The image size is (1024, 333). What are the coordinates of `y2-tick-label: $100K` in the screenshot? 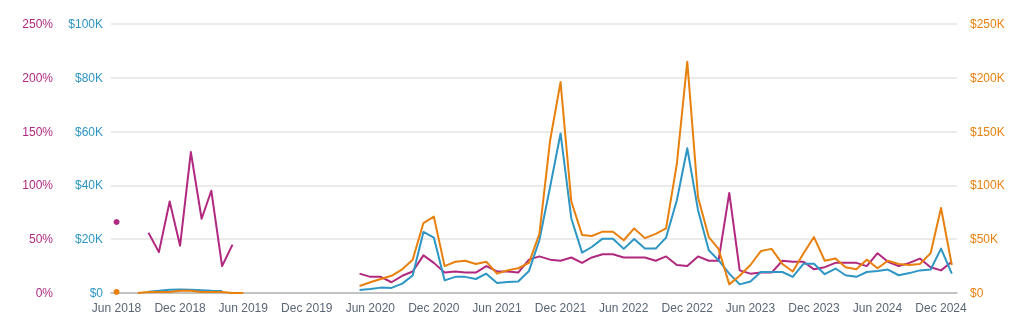 It's located at (85, 24).